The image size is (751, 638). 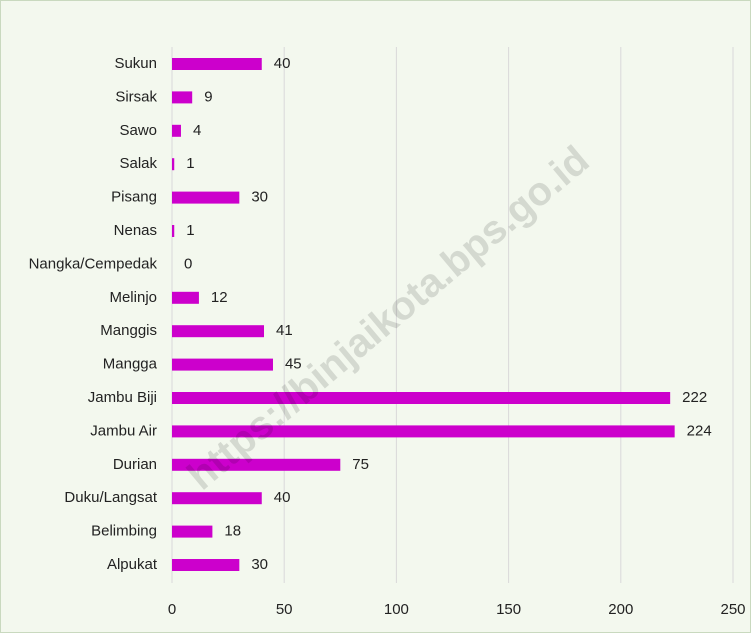 What do you see at coordinates (508, 609) in the screenshot?
I see `x-tick-label: 150` at bounding box center [508, 609].